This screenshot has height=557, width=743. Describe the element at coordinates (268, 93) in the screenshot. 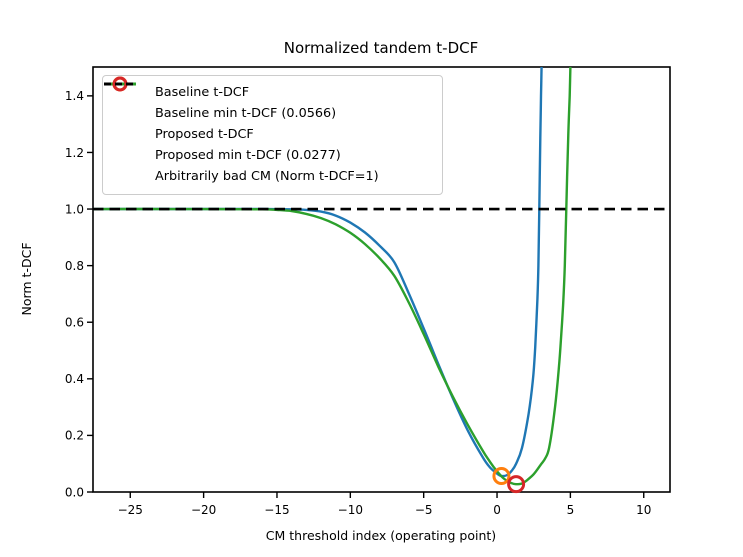

I see `legend-item-baseline-curve: Baseline t-DCF` at that location.